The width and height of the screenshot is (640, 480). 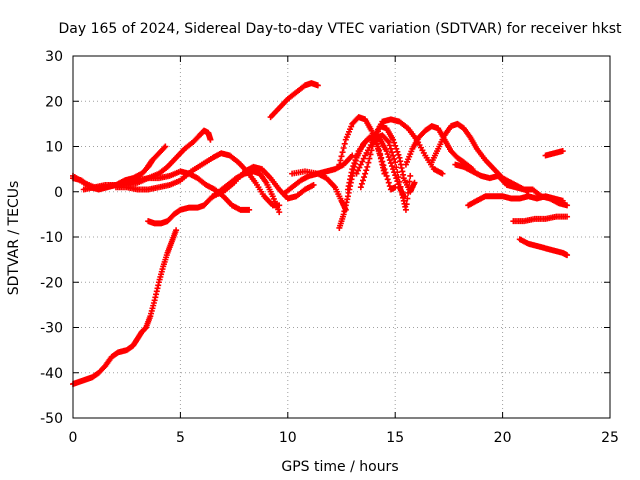 I want to click on x-axis-label: GPS time / hours, so click(x=339, y=467).